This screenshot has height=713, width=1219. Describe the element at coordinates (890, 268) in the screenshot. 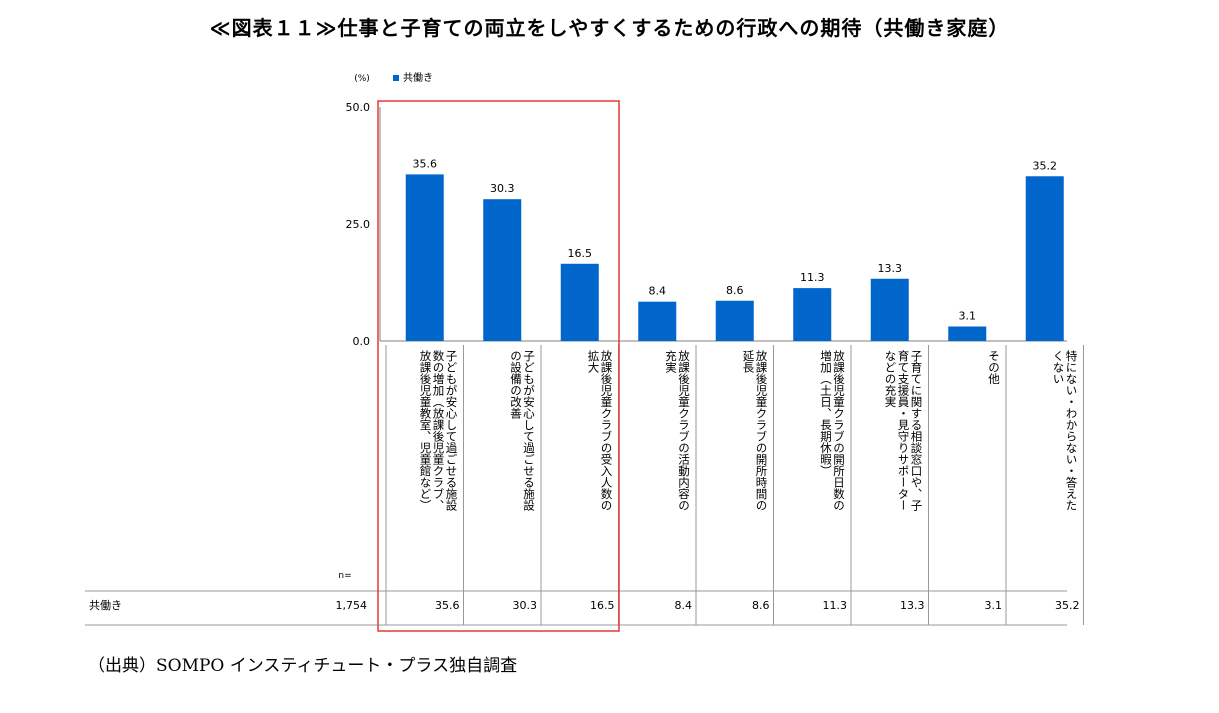

I see `bar-value-label: 13.3` at that location.